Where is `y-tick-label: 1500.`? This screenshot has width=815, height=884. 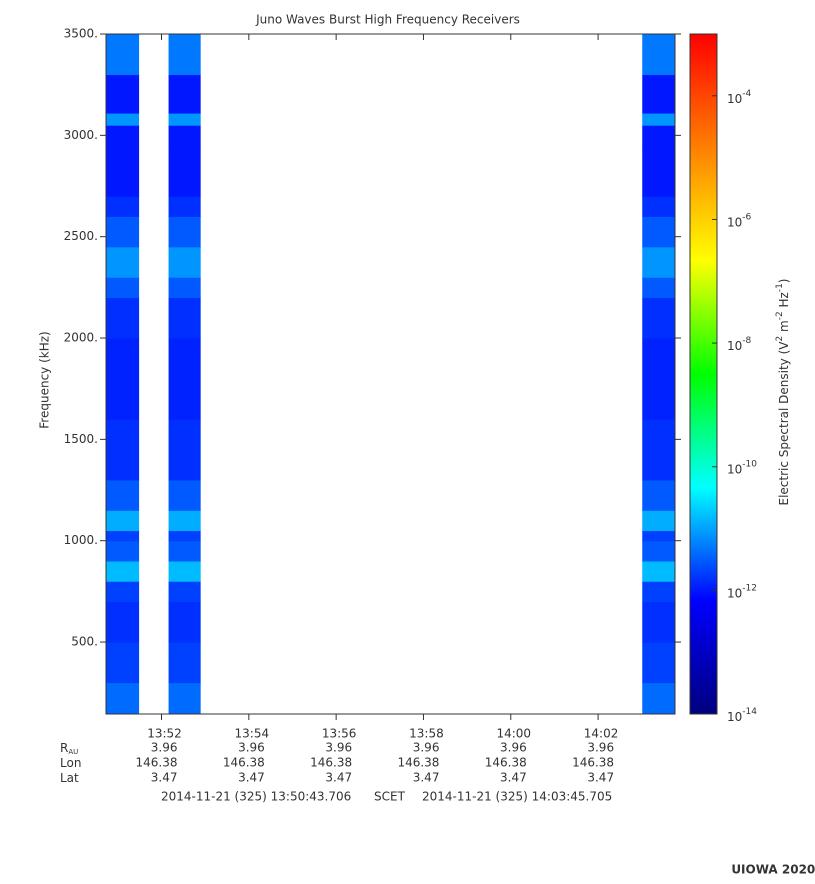
y-tick-label: 1500. is located at coordinates (81, 439).